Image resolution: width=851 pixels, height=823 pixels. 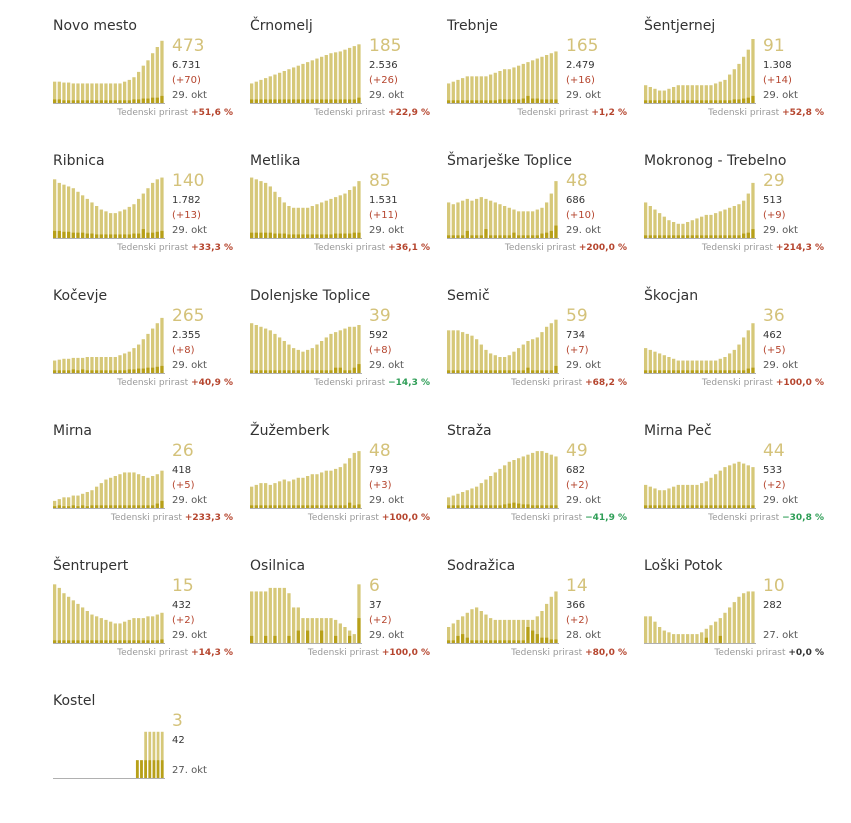 I want to click on daily-change: (+2), so click(x=577, y=620).